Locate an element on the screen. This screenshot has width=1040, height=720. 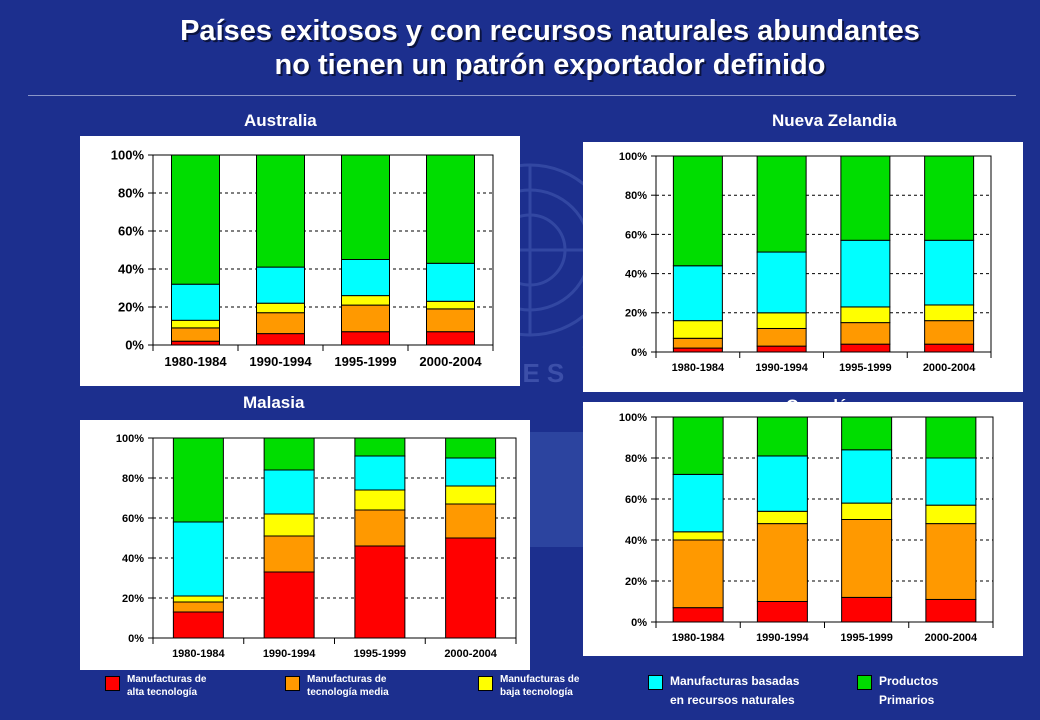
chart-title-nueva-zelandia: Nueva Zelandia is located at coordinates (834, 120).